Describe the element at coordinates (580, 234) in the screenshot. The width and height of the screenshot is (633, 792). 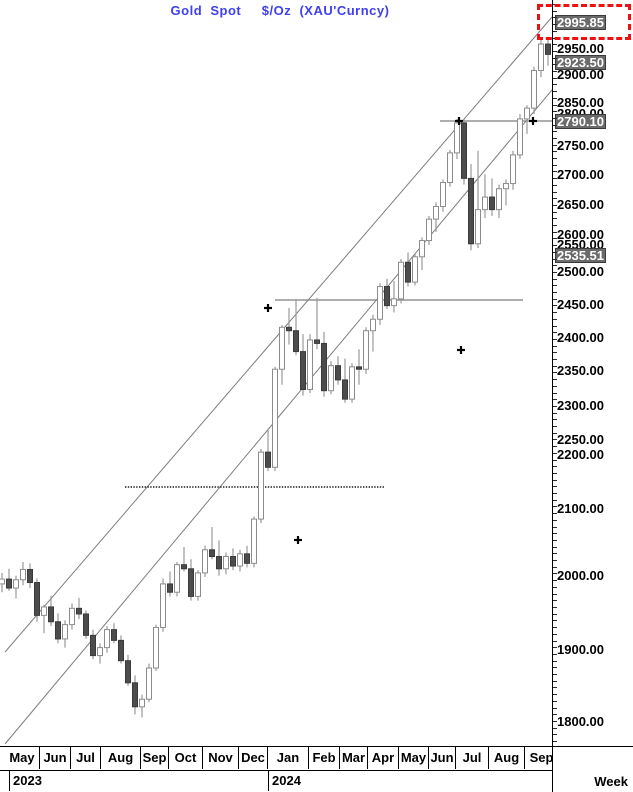
I see `price-axis-label: 2600.00` at that location.